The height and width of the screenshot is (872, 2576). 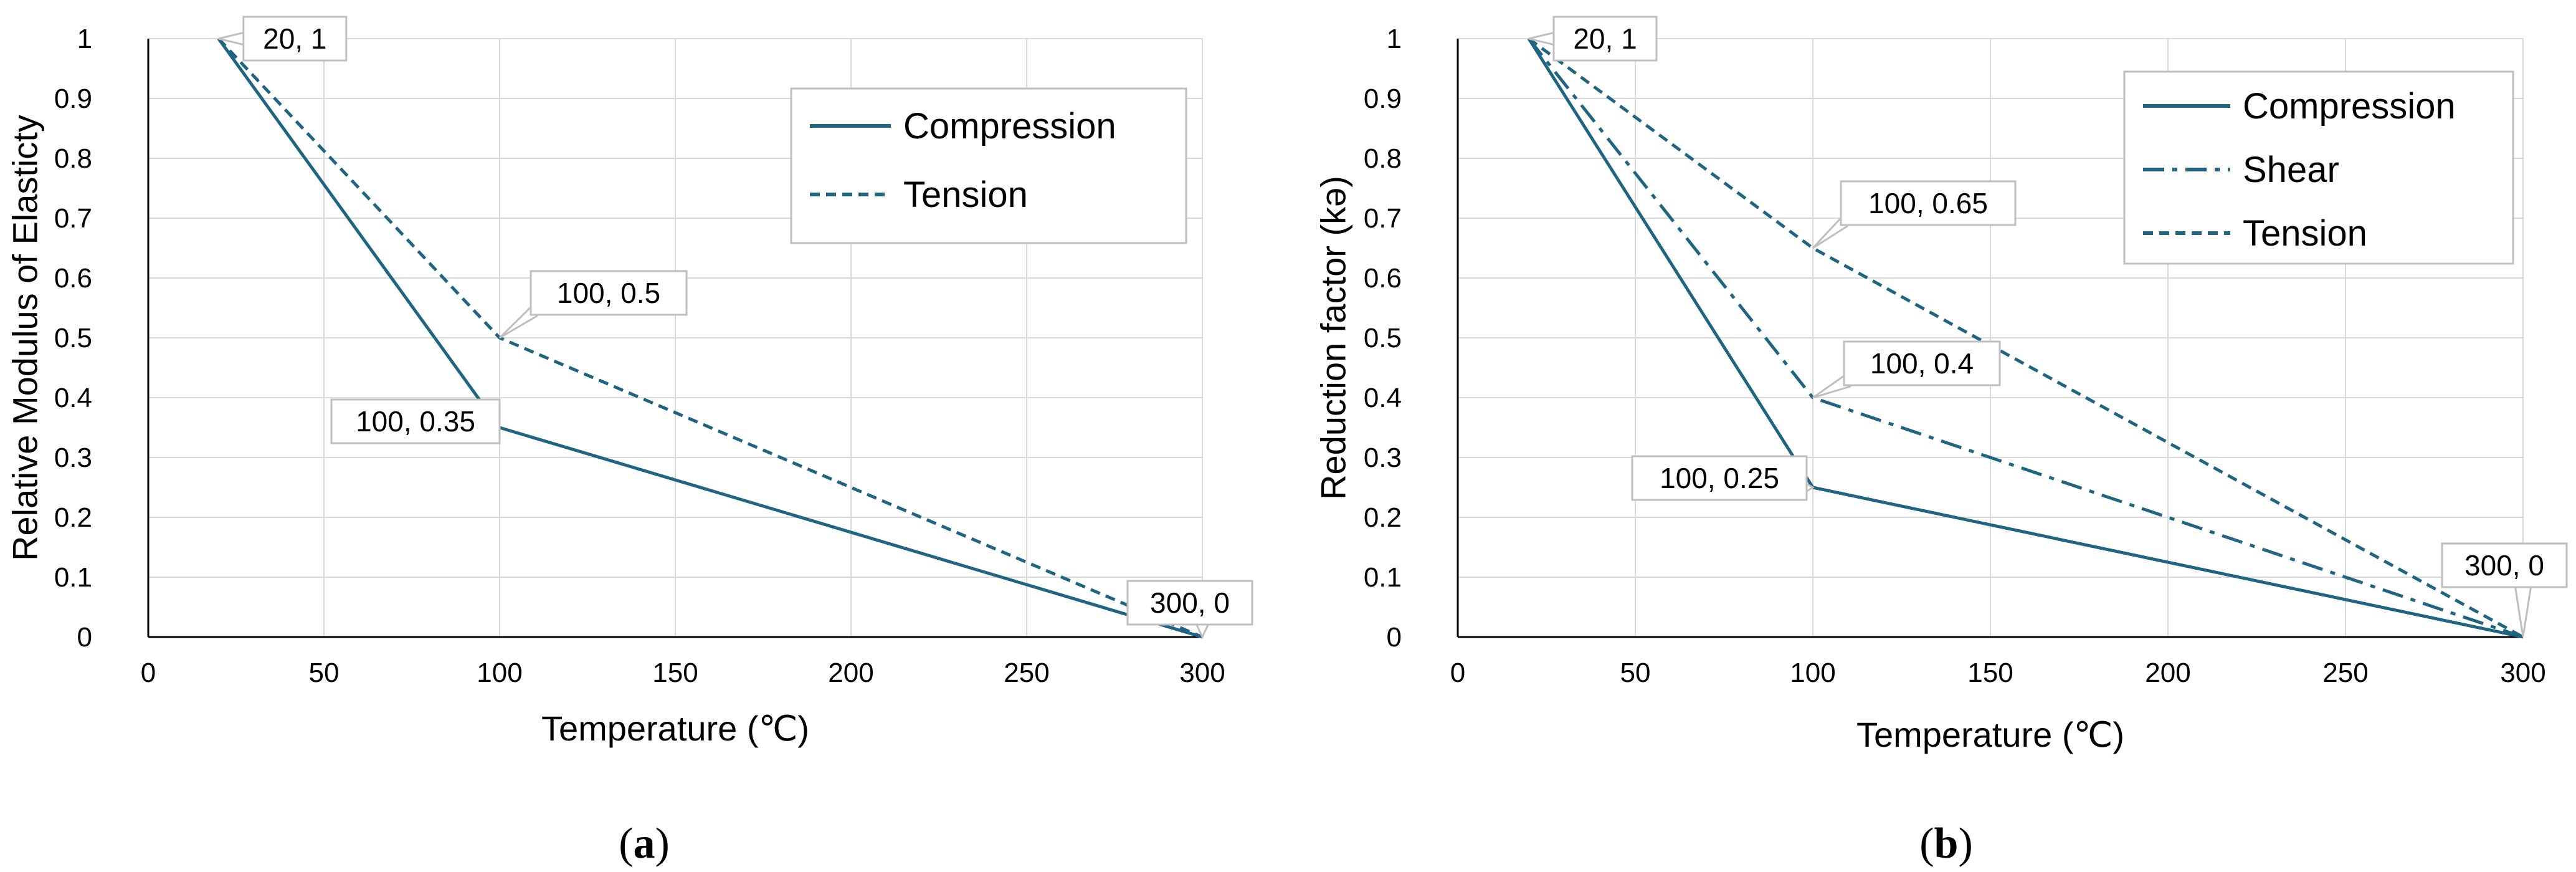 I want to click on data-label-callout: 100, 0.25, so click(x=1723, y=478).